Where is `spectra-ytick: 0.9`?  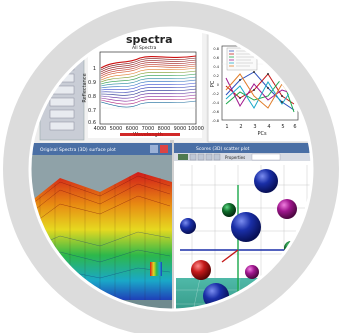 spectra-ytick: 0.9 is located at coordinates (92, 83).